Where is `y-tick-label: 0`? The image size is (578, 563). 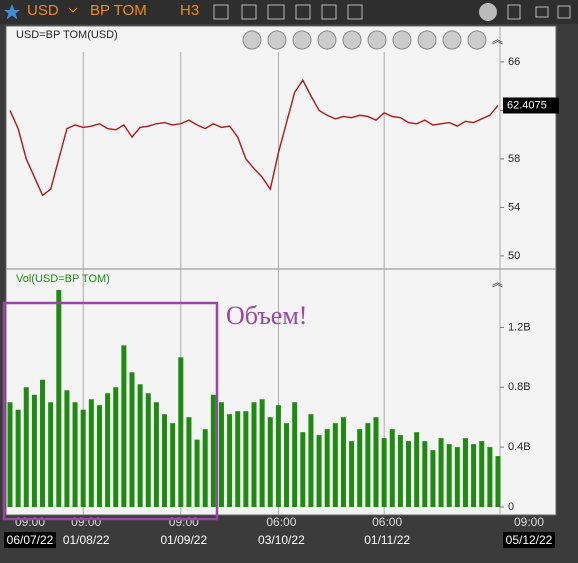 y-tick-label: 0 is located at coordinates (511, 507).